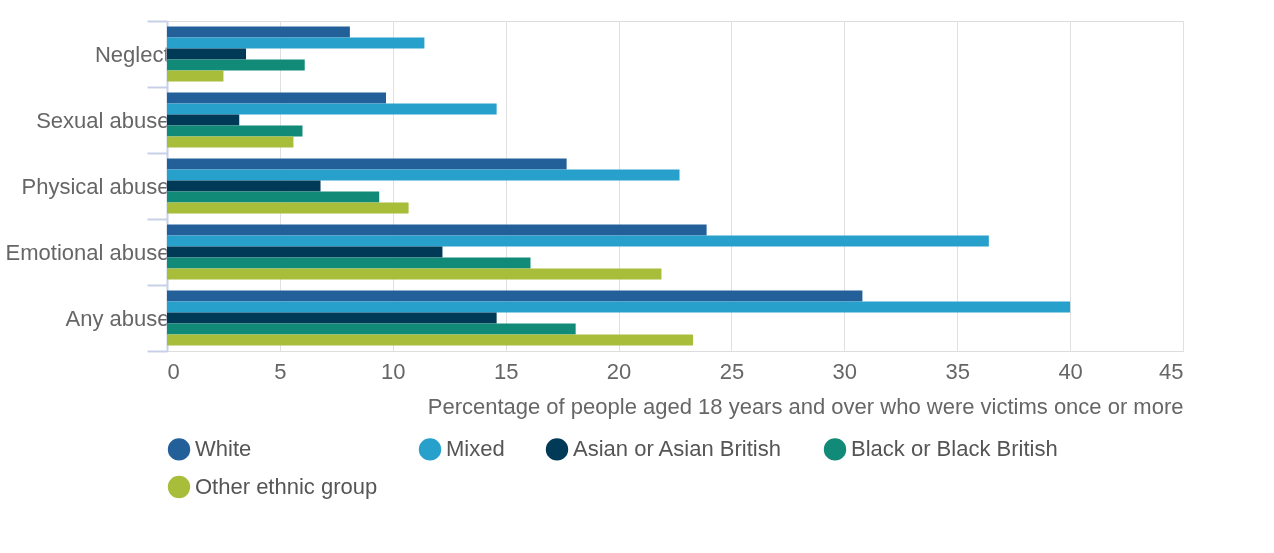  What do you see at coordinates (173, 371) in the screenshot?
I see `x-tick-label: 0` at bounding box center [173, 371].